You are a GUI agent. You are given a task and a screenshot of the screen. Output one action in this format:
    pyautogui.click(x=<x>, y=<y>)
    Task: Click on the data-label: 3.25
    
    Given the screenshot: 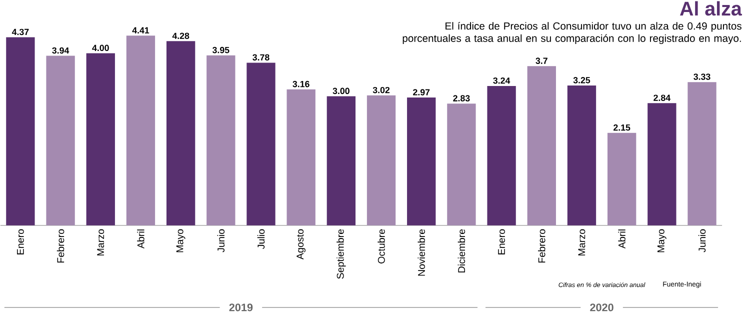 What is the action you would take?
    pyautogui.click(x=581, y=80)
    